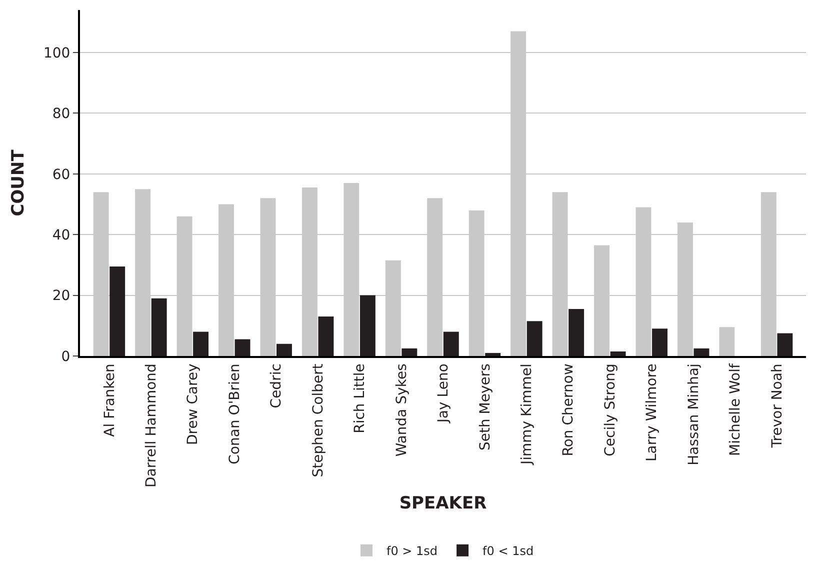 The image size is (826, 575). Describe the element at coordinates (193, 405) in the screenshot. I see `x-tick-label: Drew Carey` at that location.